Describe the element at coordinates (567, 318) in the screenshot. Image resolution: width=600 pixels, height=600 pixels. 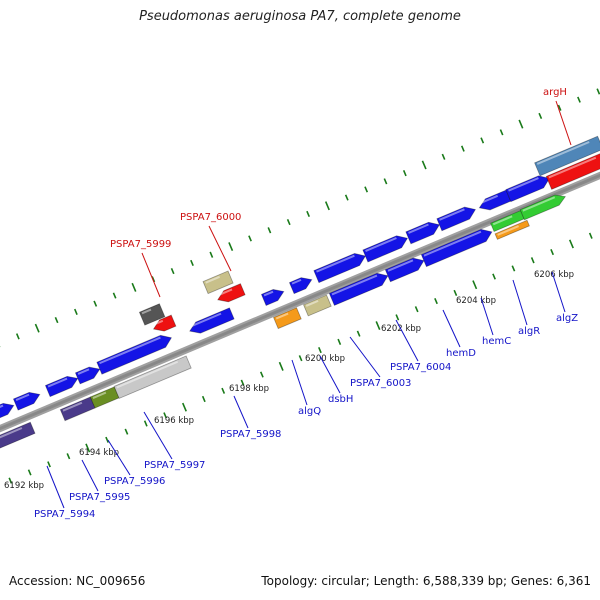
I see `gene-label-algz: algZ` at that location.